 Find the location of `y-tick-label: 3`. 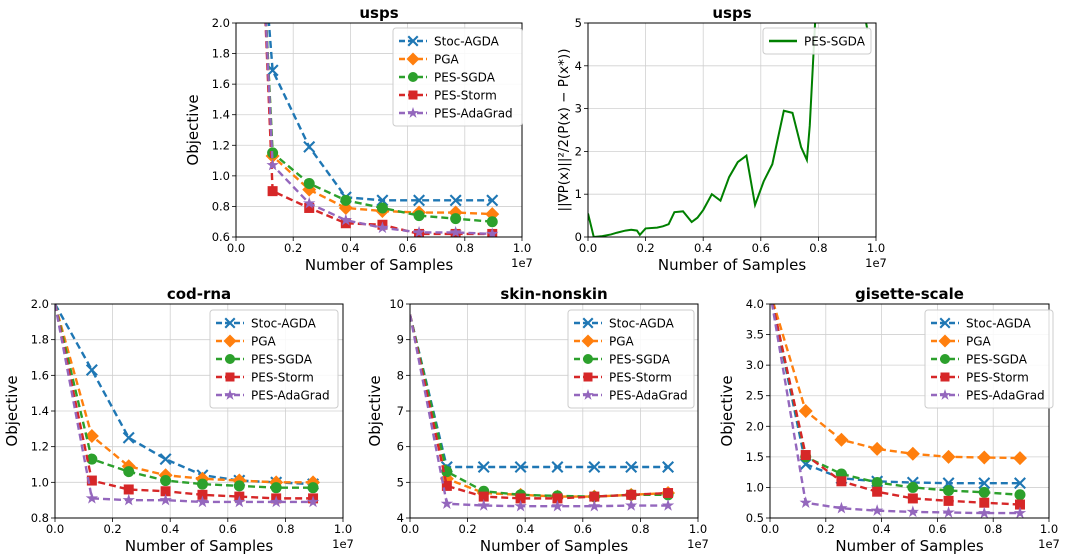

y-tick-label: 3 is located at coordinates (578, 109).